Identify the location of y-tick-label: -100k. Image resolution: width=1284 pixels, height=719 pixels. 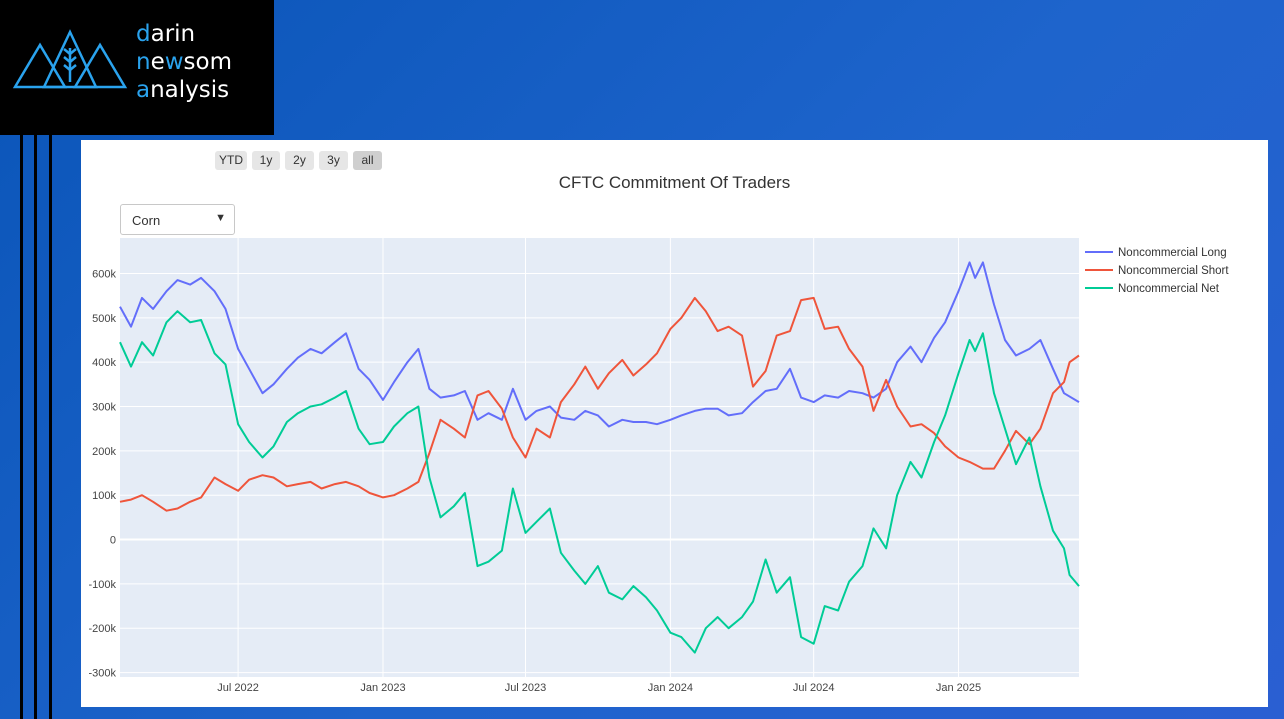
(102, 585).